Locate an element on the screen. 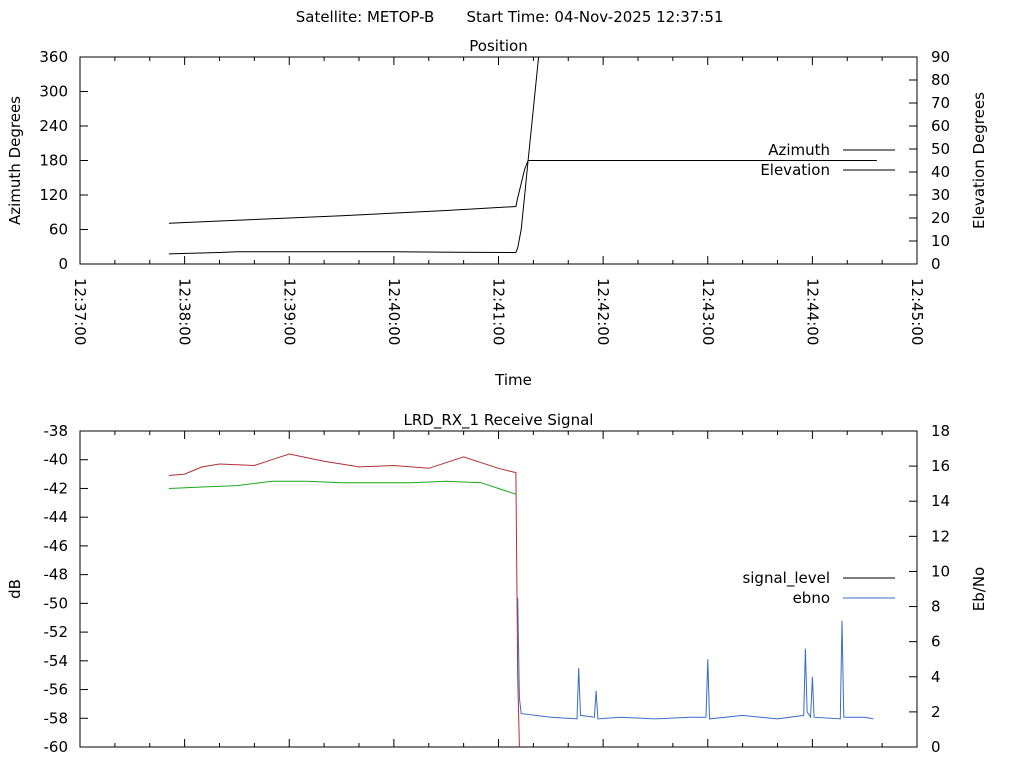 The height and width of the screenshot is (768, 1024). y-left-tick-label: -58 is located at coordinates (56, 718).